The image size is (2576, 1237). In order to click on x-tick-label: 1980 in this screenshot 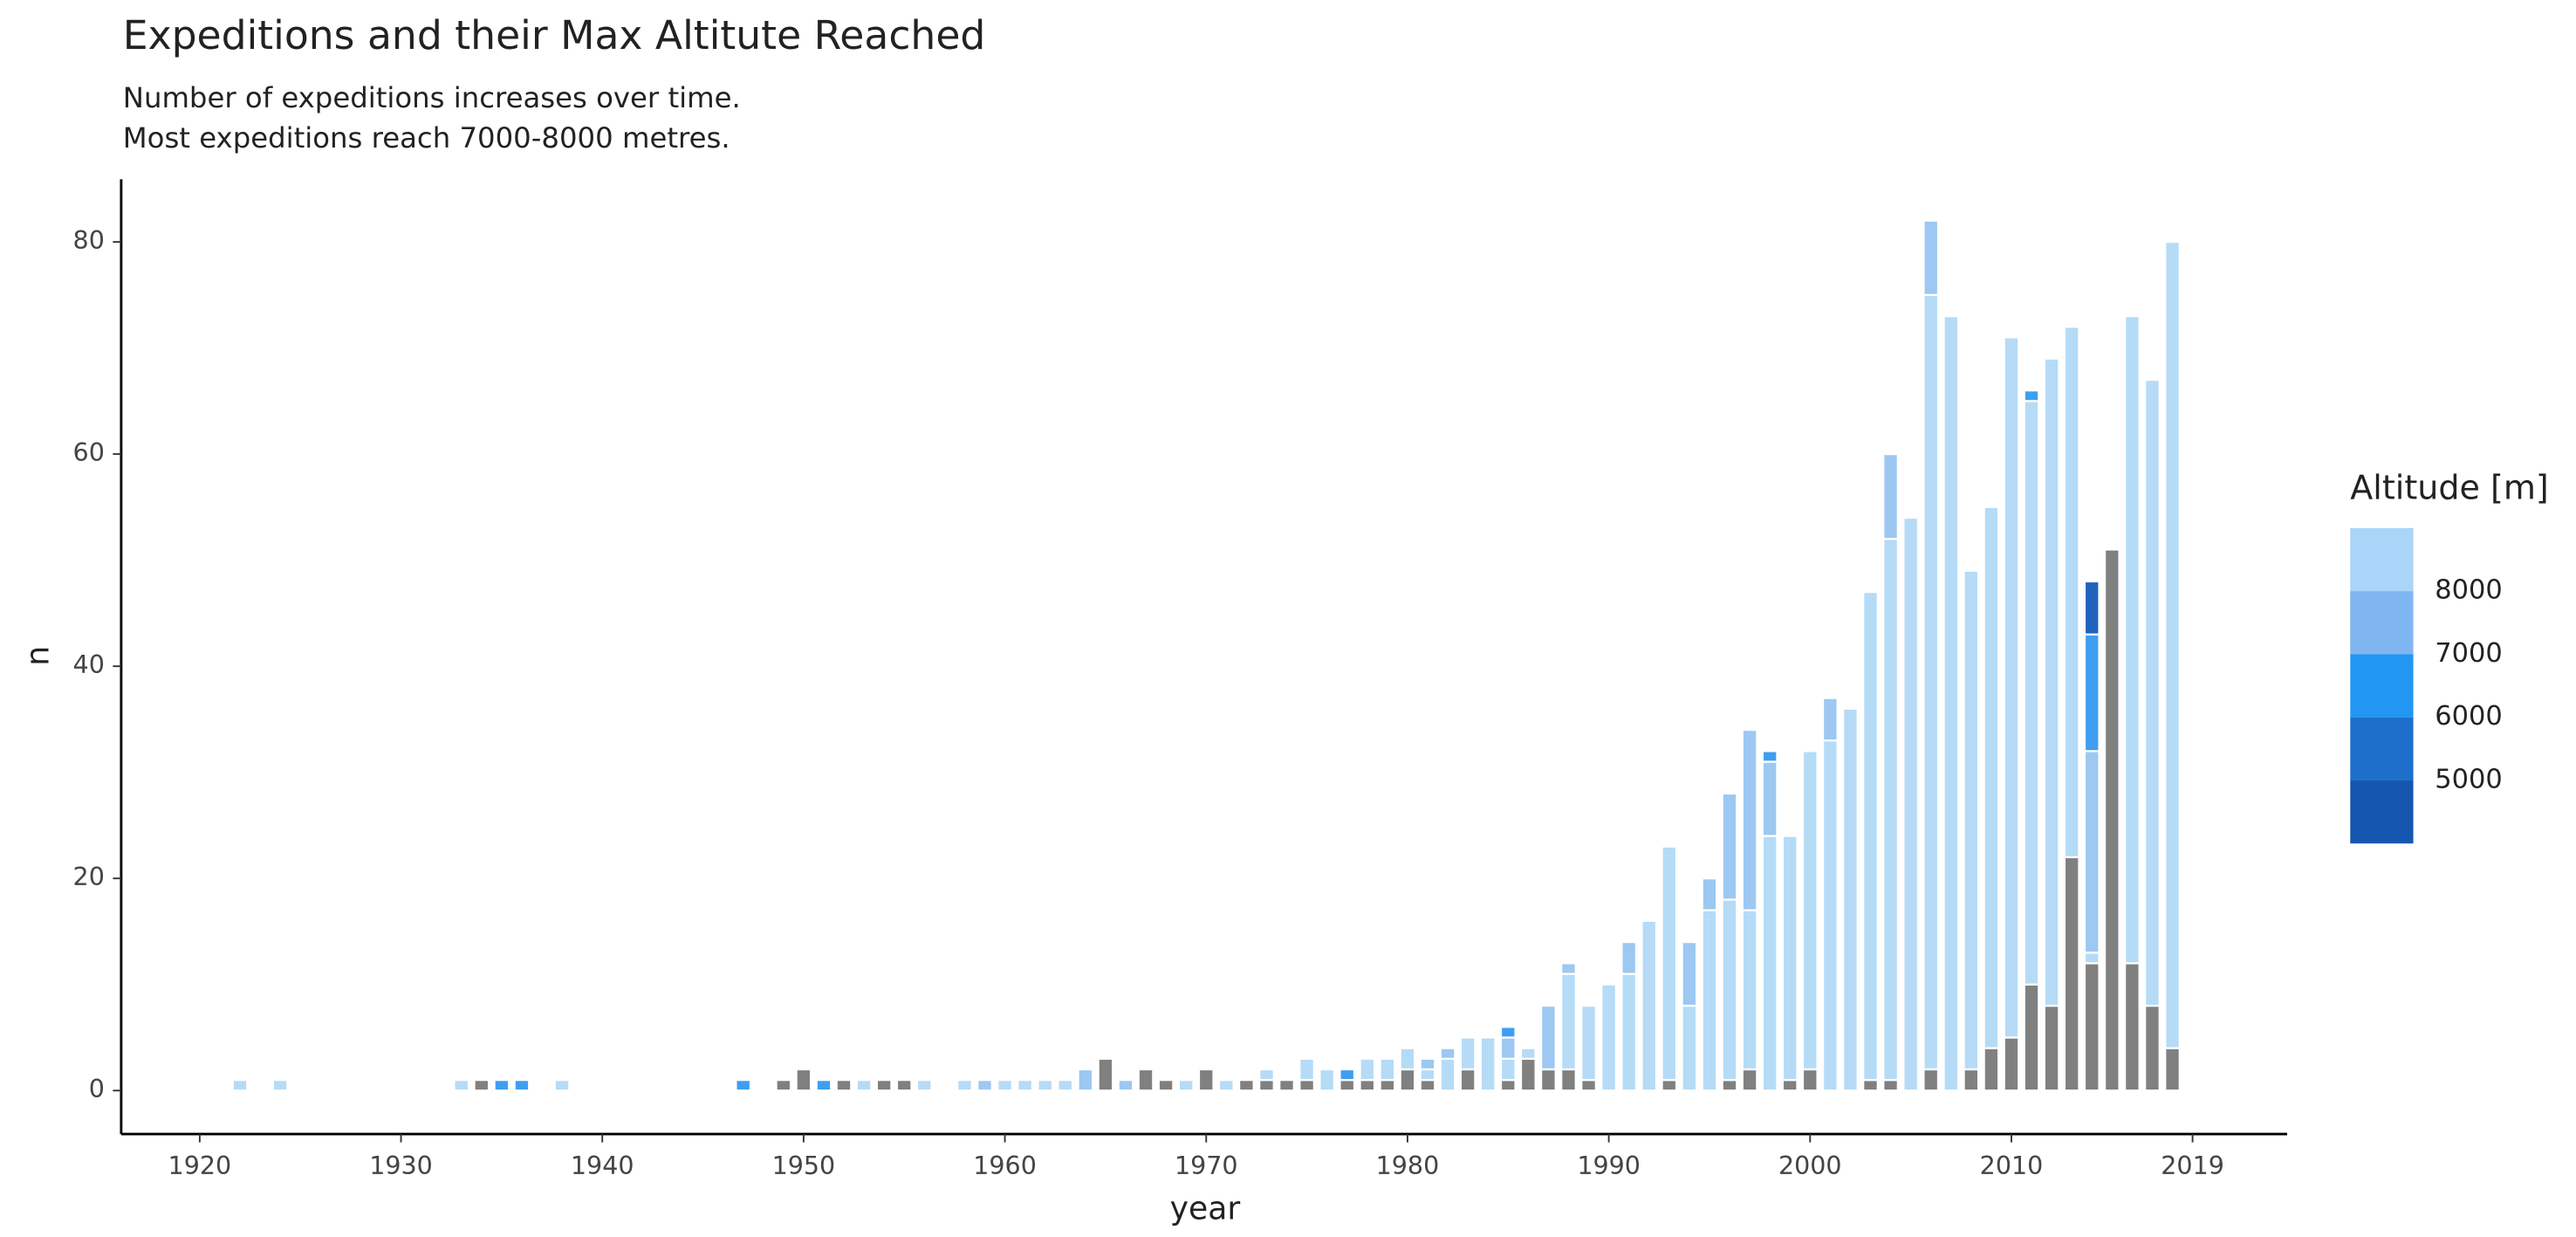, I will do `click(1408, 1165)`.